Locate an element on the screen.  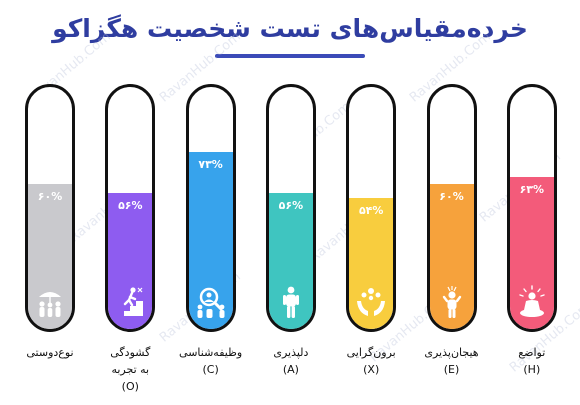
person-climbing-stairs-icon is located at coordinates (130, 302).